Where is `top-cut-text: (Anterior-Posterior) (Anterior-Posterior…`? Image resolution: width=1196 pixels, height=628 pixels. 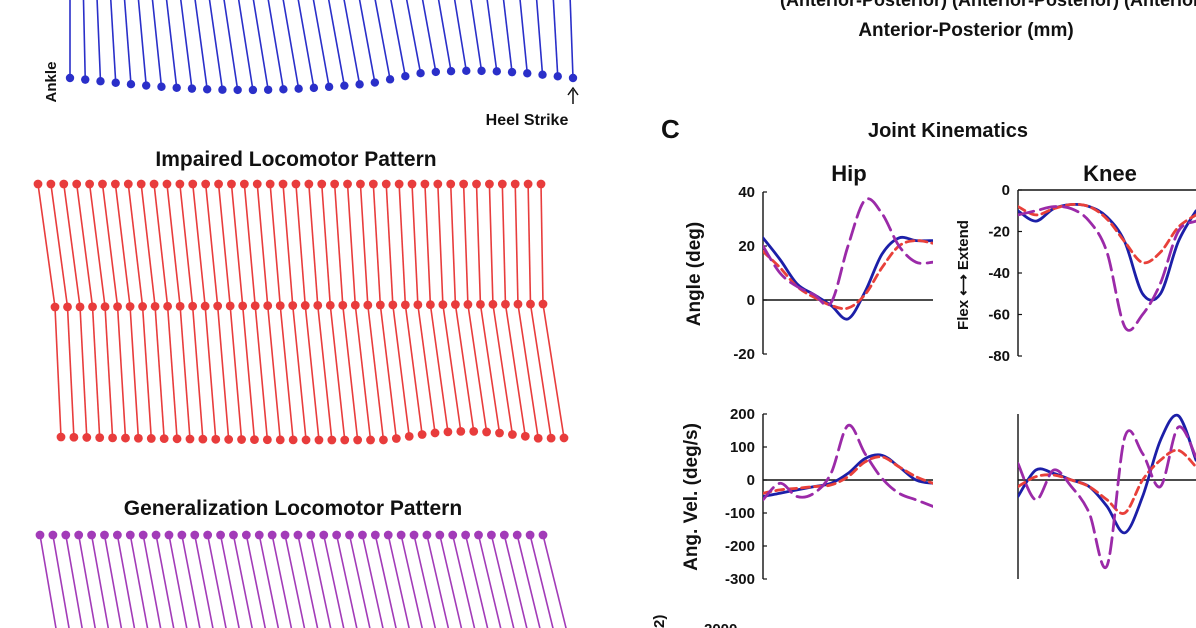
top-cut-text: (Anterior-Posterior) (Anterior-Posterior… is located at coordinates (988, 5).